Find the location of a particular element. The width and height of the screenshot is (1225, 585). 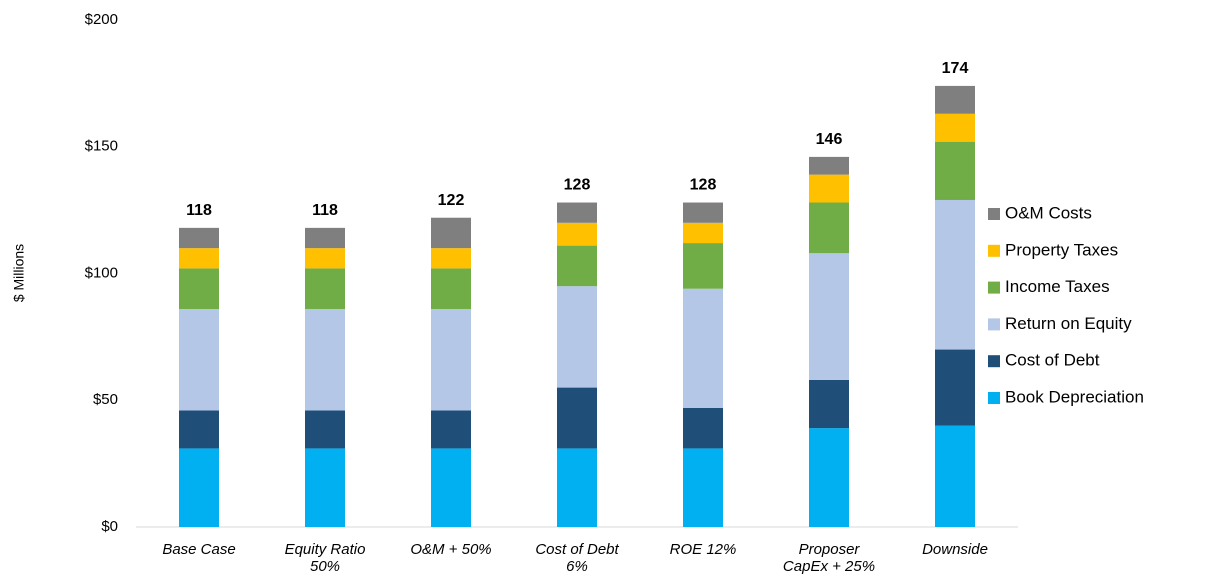

legend-label: Return on Equity is located at coordinates (1068, 323).